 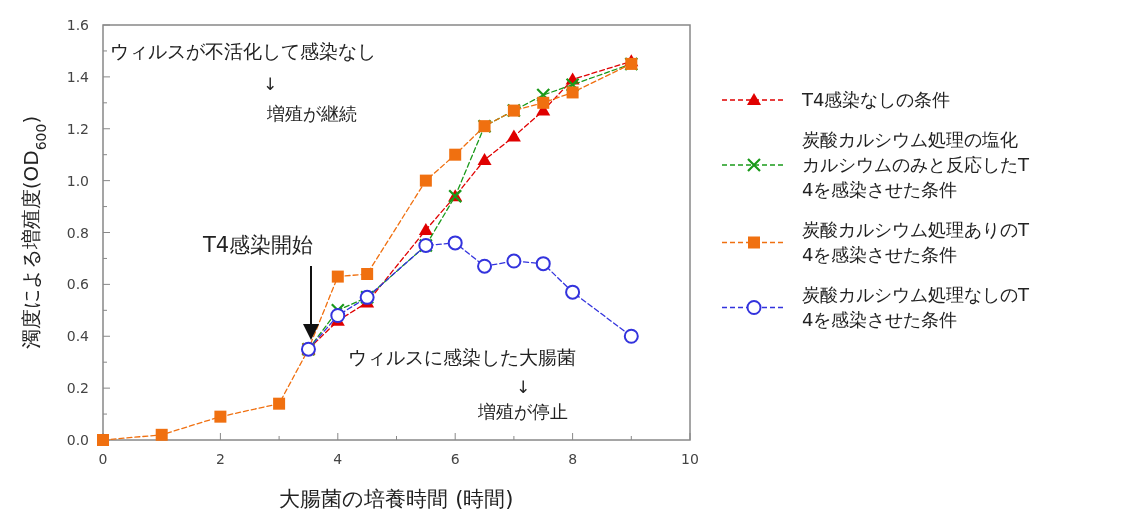 I want to click on y-tick-label: 0.0, so click(x=77, y=440).